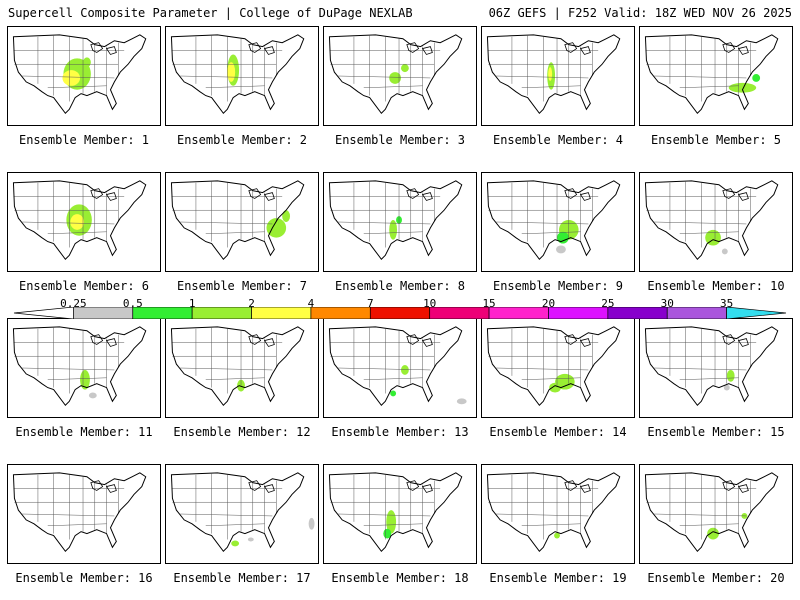  What do you see at coordinates (84, 578) in the screenshot?
I see `panel-label: Ensemble Member: 16` at bounding box center [84, 578].